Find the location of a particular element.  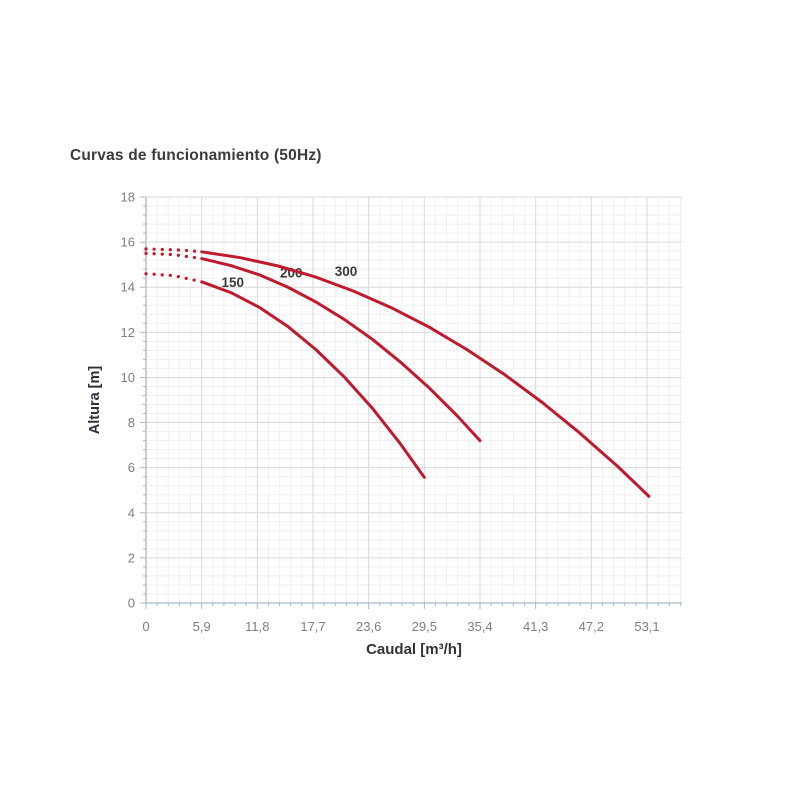

curve-label-150: 150 is located at coordinates (233, 282).